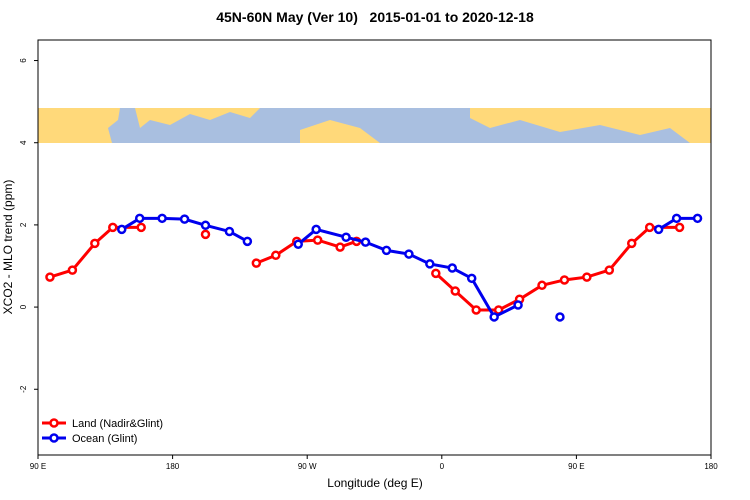 The height and width of the screenshot is (500, 750). Describe the element at coordinates (307, 466) in the screenshot. I see `x-tick-label: 90 W` at that location.